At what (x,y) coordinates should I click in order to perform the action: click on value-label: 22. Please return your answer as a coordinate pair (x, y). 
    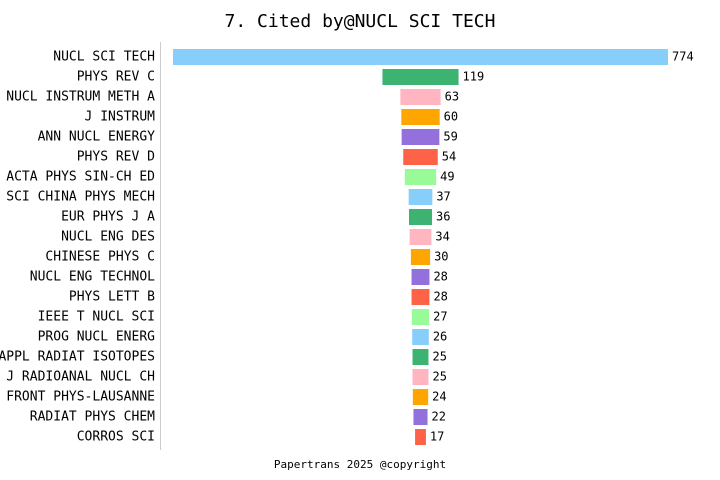
    Looking at the image, I should click on (439, 417).